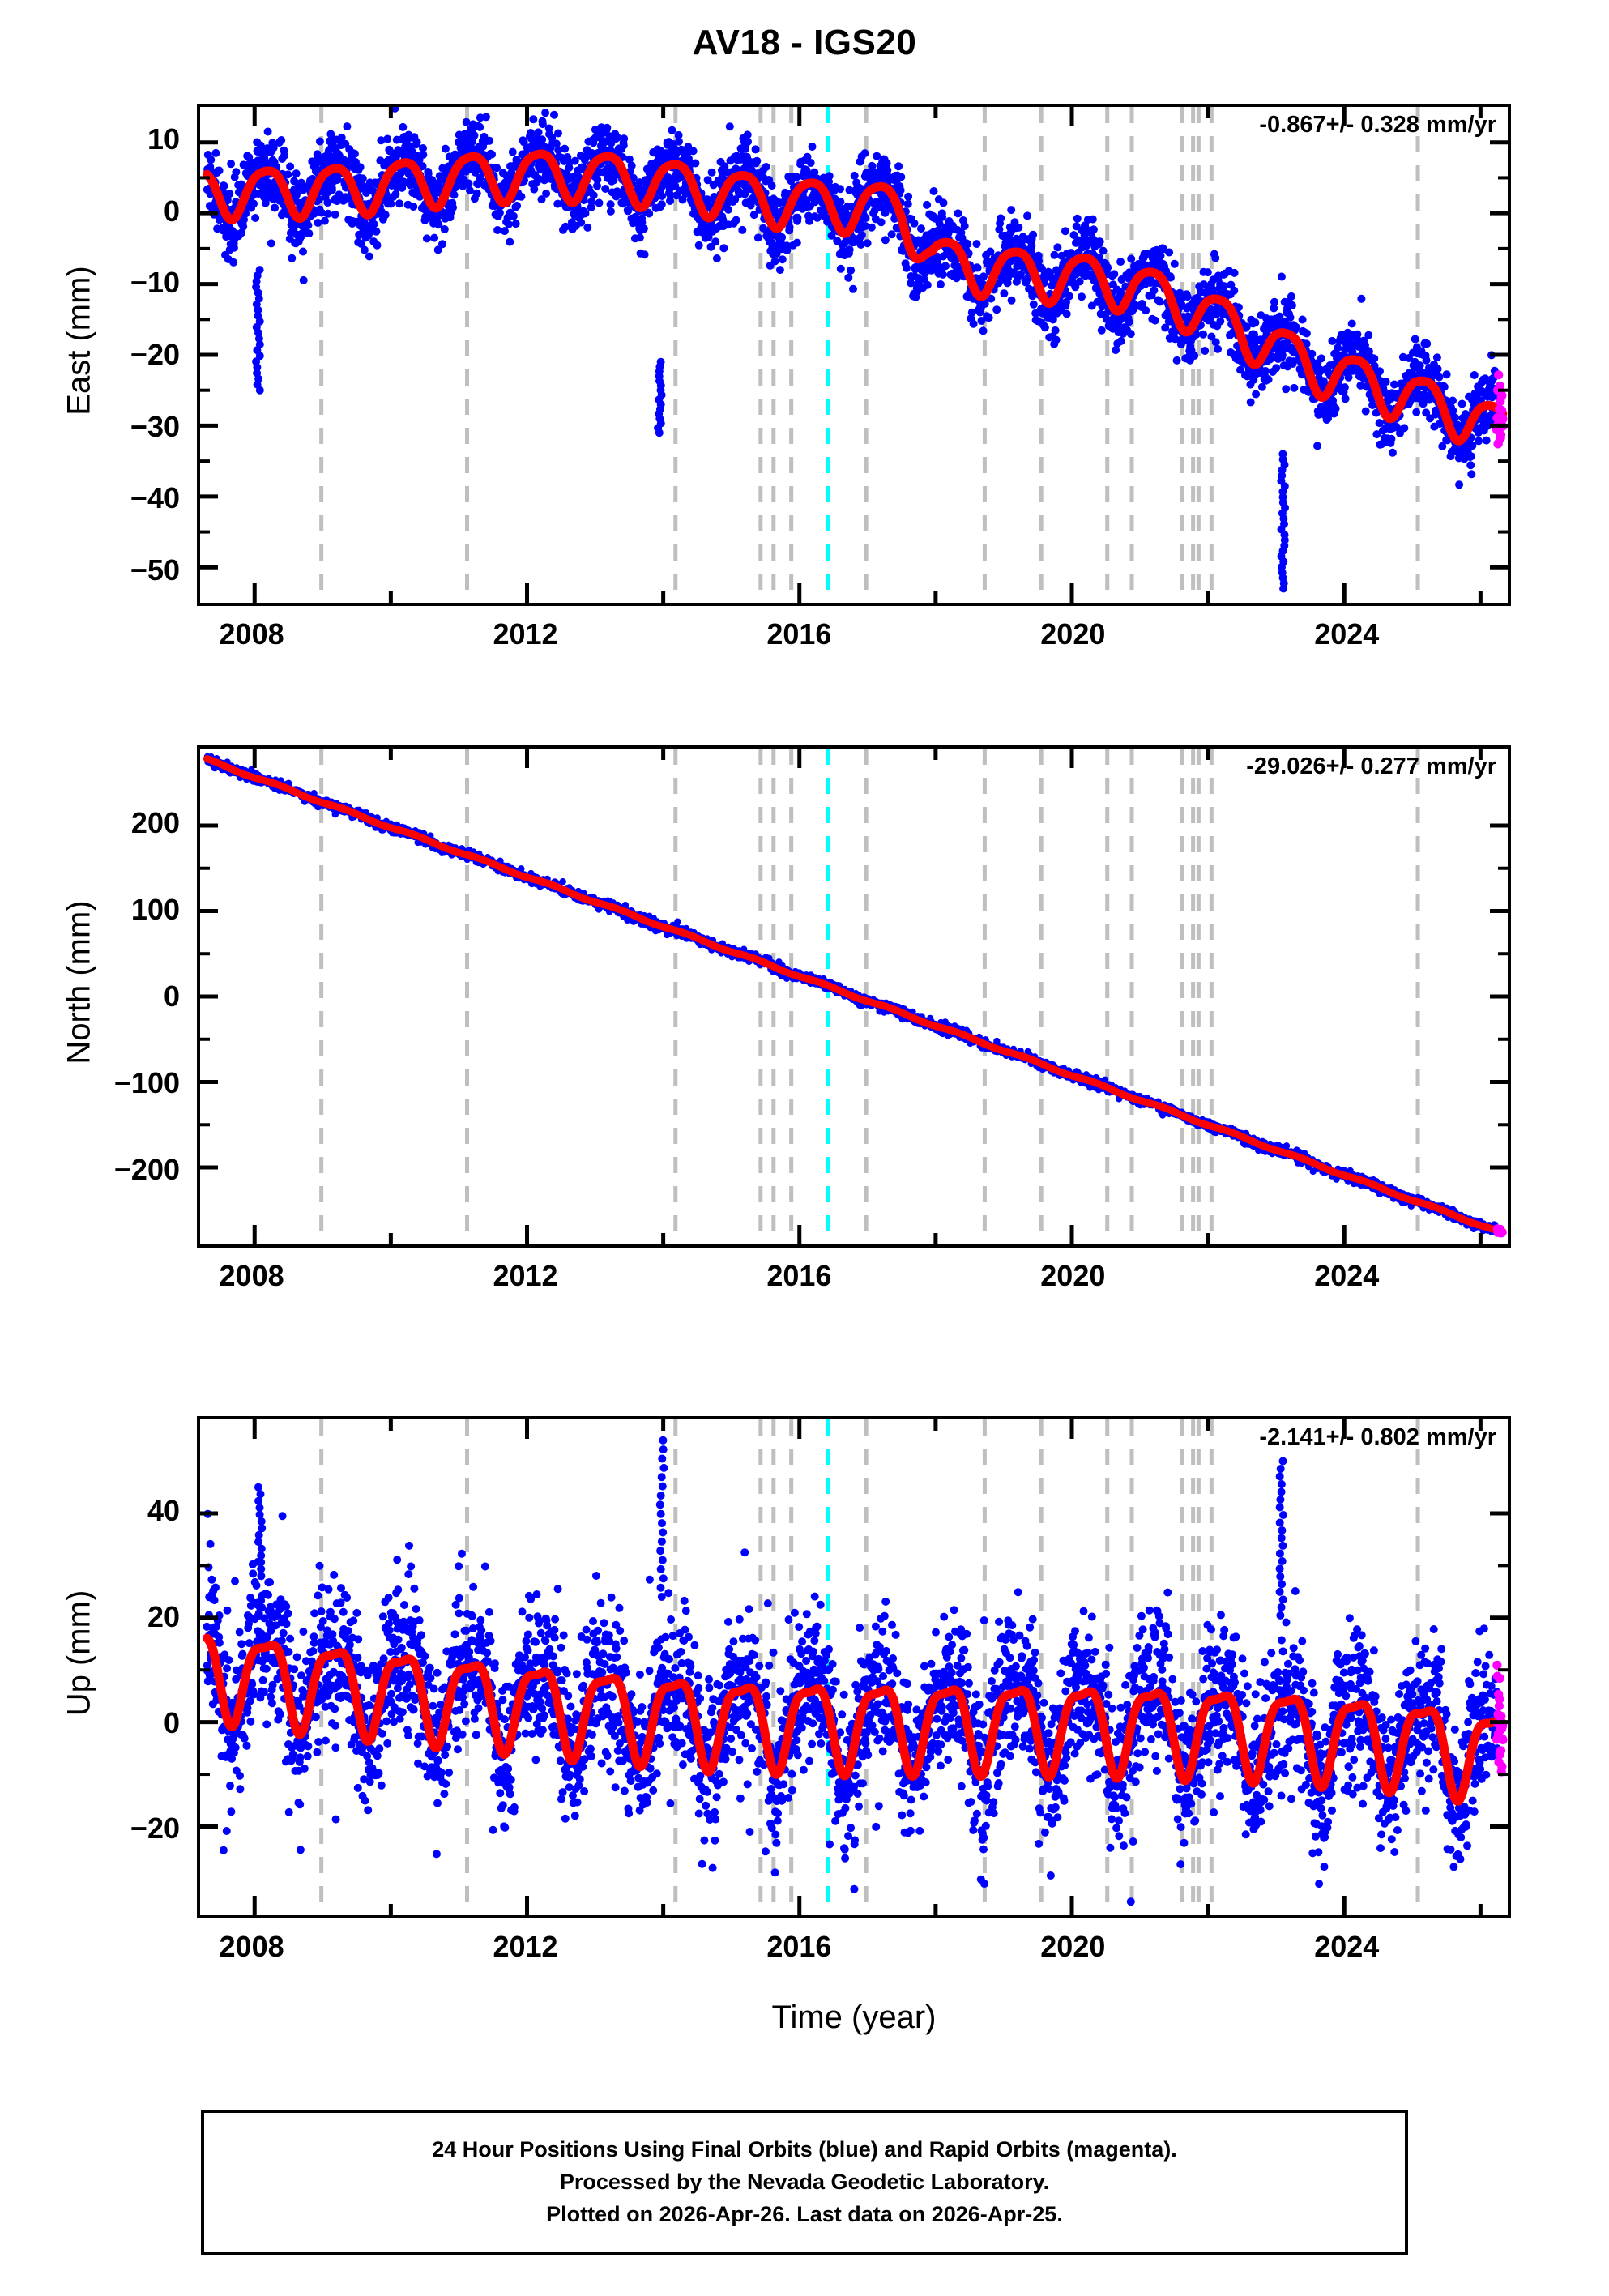 This screenshot has width=1609, height=2296. What do you see at coordinates (146, 1082) in the screenshot?
I see `ytick-label: −100` at bounding box center [146, 1082].